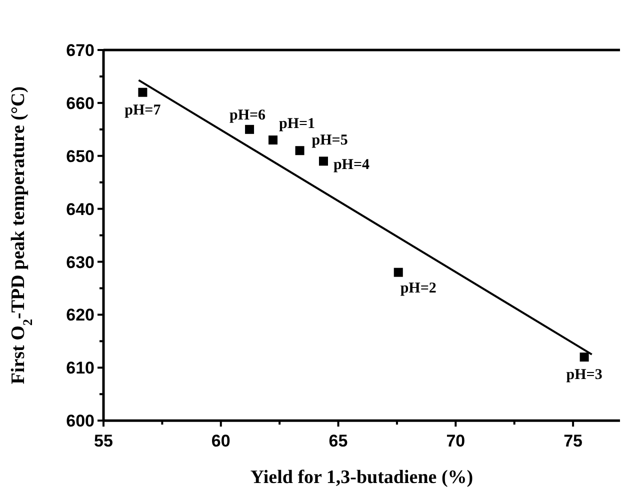 Image resolution: width=627 pixels, height=492 pixels. I want to click on y-tick-label: 630, so click(80, 262).